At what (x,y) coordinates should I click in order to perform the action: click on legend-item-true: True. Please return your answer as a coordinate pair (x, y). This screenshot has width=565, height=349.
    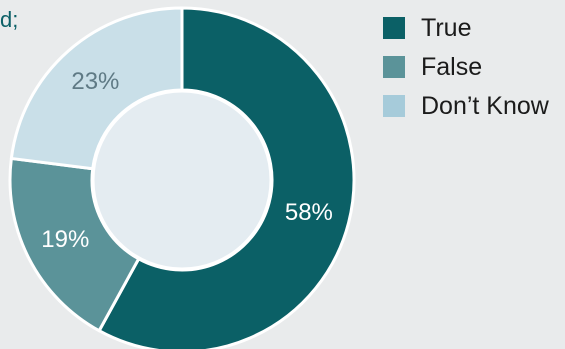
    Looking at the image, I should click on (466, 27).